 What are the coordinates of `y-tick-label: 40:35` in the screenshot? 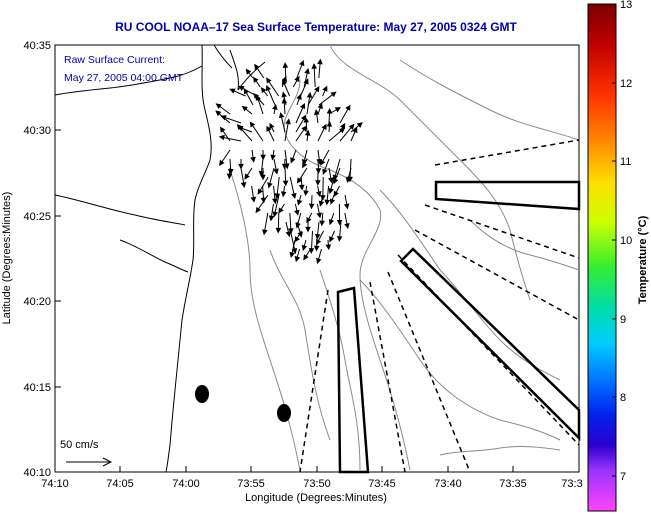 It's located at (37, 46).